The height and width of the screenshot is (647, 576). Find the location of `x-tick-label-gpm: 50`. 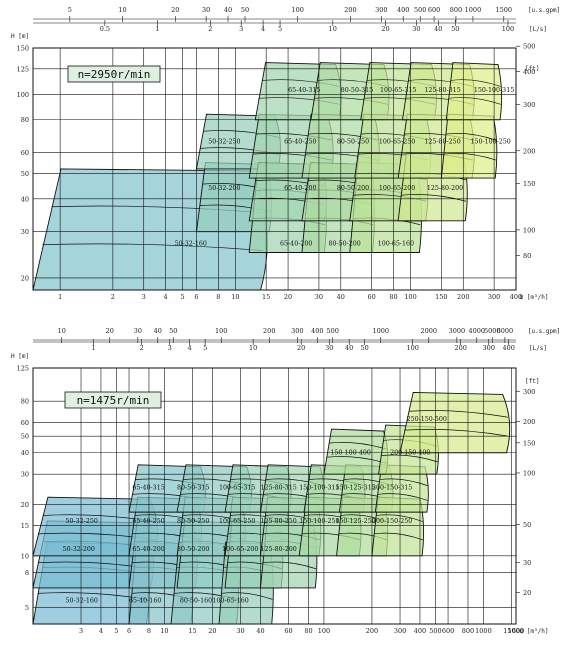

x-tick-label-gpm: 50 is located at coordinates (173, 331).